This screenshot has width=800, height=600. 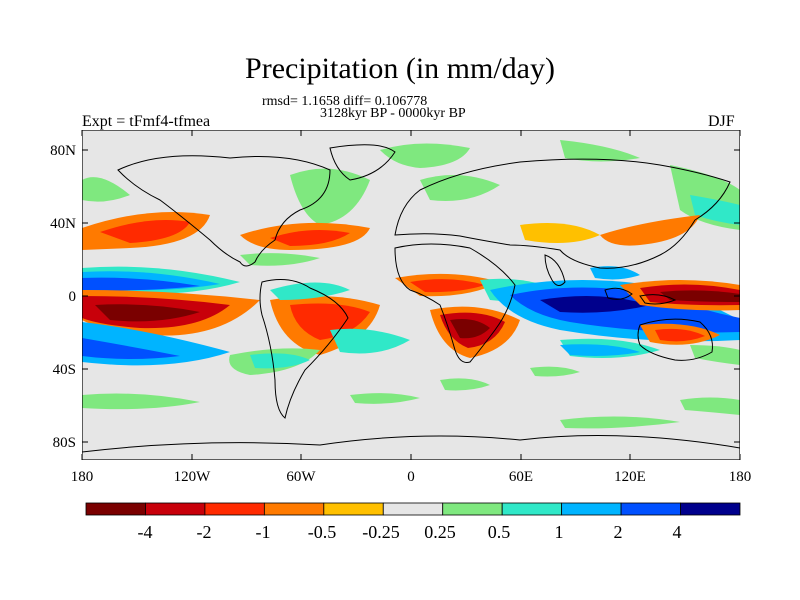 I want to click on lon-label: 120E, so click(x=630, y=477).